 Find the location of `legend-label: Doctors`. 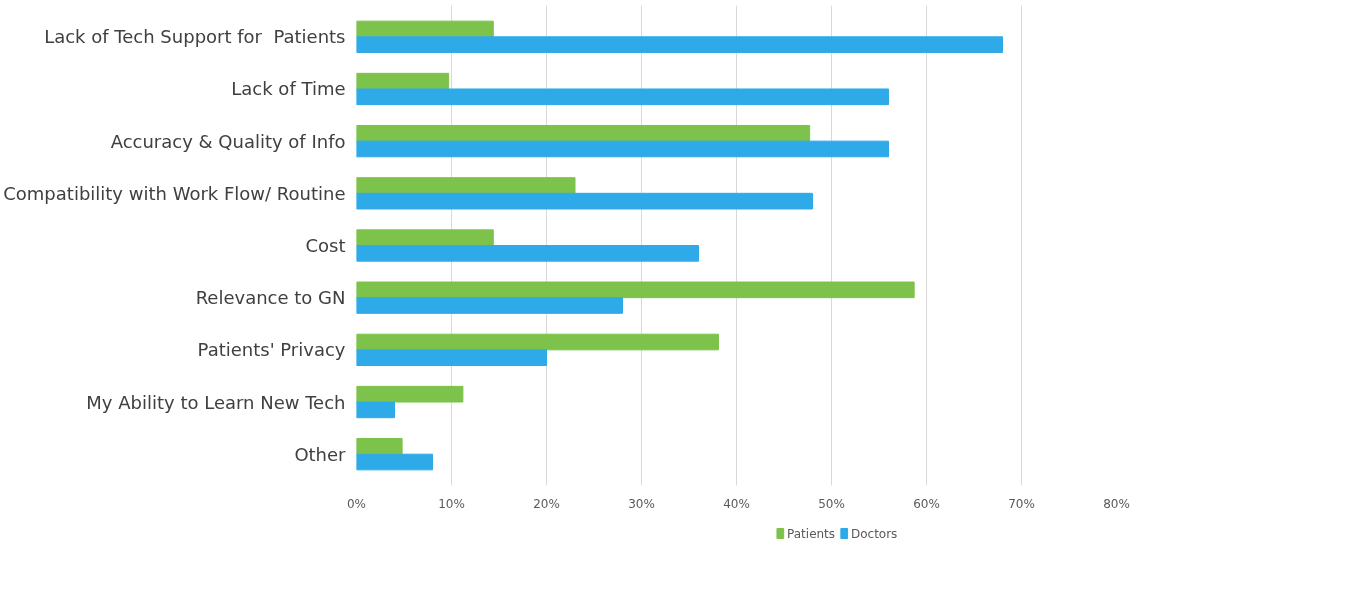

legend-label: Doctors is located at coordinates (874, 533).